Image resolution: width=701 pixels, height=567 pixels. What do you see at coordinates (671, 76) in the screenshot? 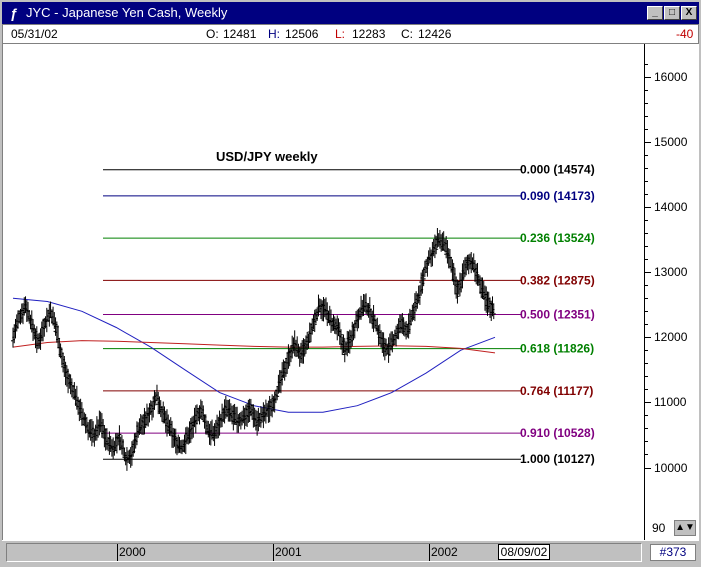
I see `y-tick-label: 16000` at bounding box center [671, 76].